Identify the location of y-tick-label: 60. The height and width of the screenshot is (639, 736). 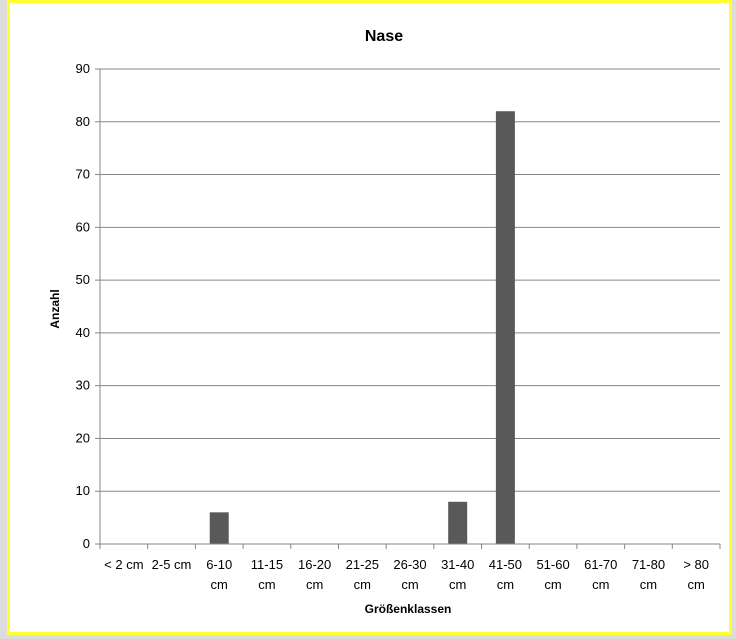
(83, 226).